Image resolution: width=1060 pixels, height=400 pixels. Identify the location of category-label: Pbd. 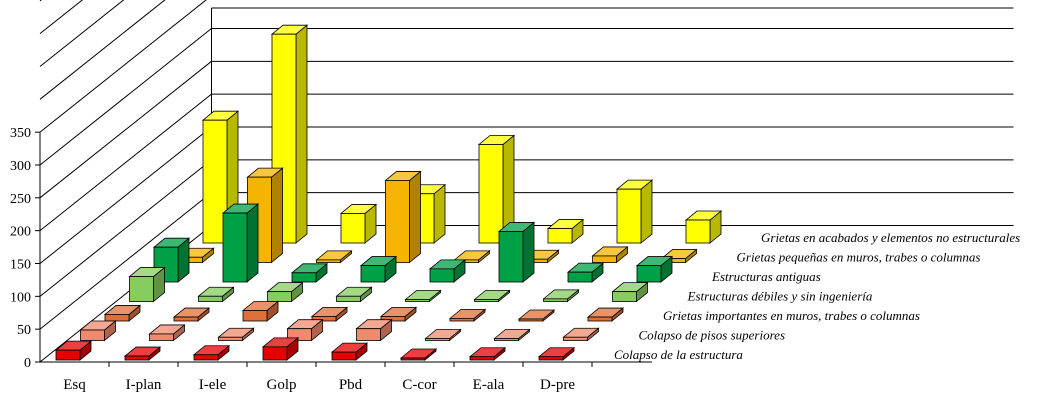
(351, 385).